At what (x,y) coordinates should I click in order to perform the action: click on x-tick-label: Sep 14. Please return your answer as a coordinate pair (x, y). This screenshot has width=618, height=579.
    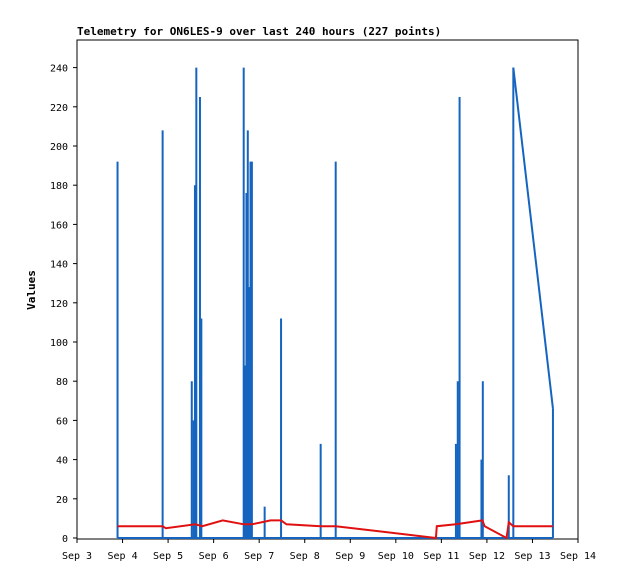
    Looking at the image, I should click on (578, 556).